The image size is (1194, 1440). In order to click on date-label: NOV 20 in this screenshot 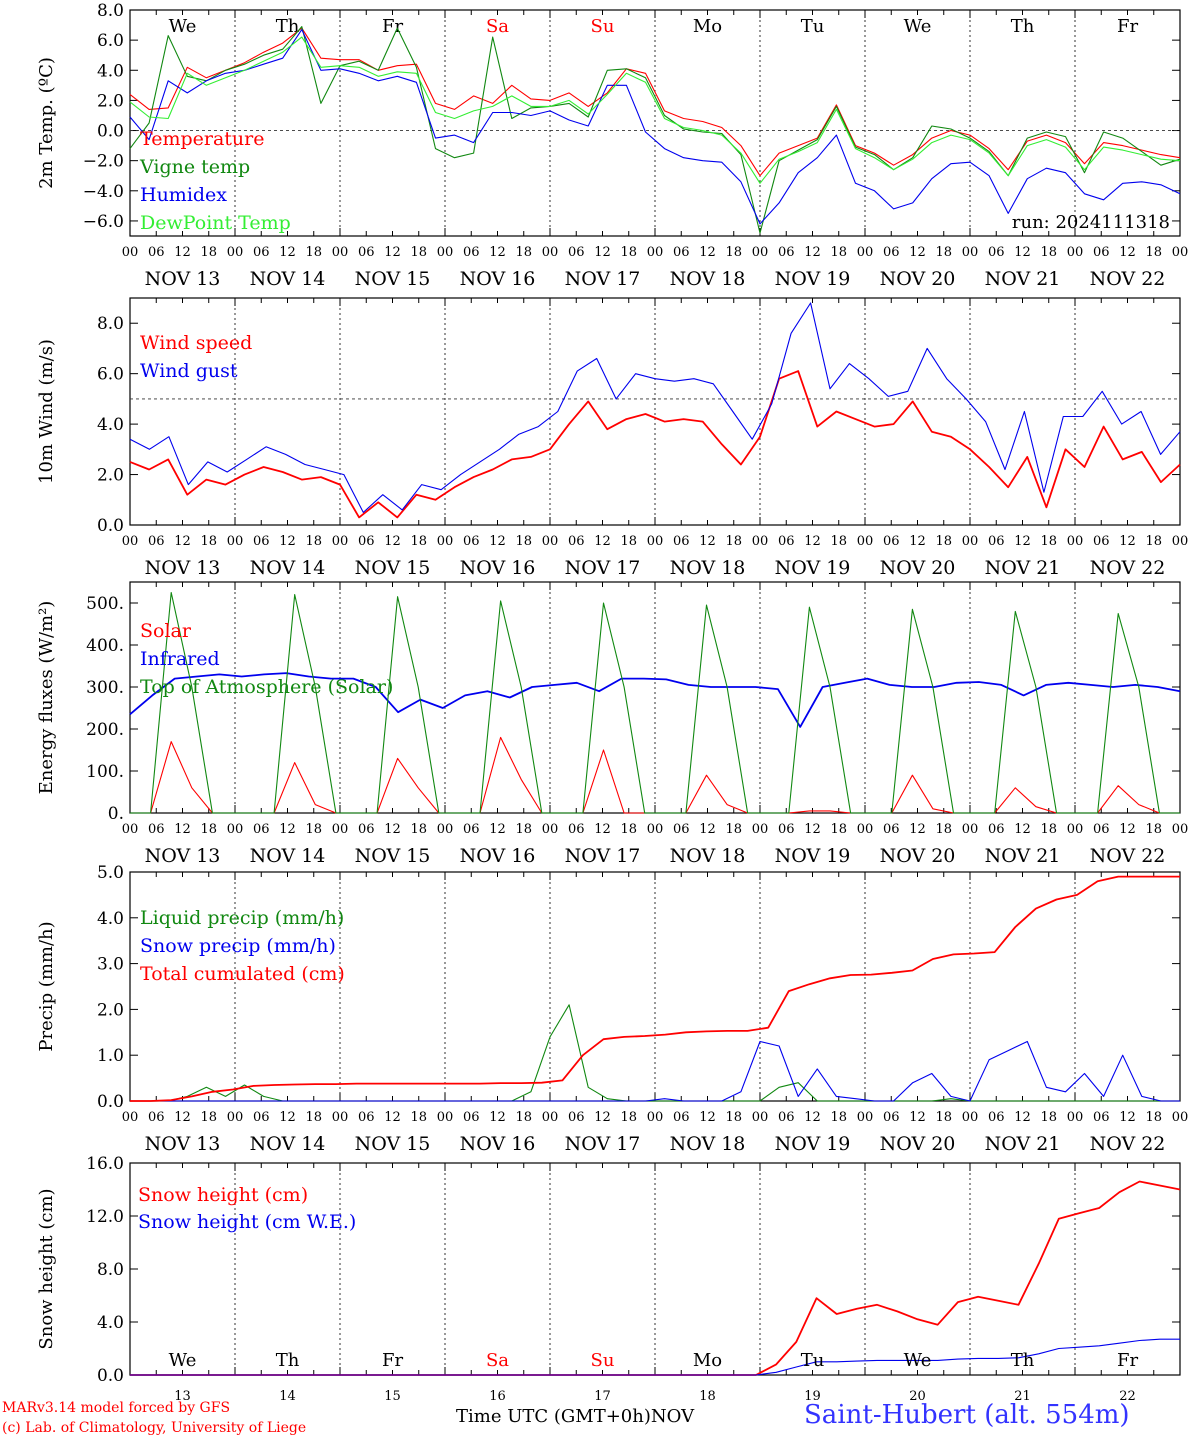, I will do `click(918, 856)`.